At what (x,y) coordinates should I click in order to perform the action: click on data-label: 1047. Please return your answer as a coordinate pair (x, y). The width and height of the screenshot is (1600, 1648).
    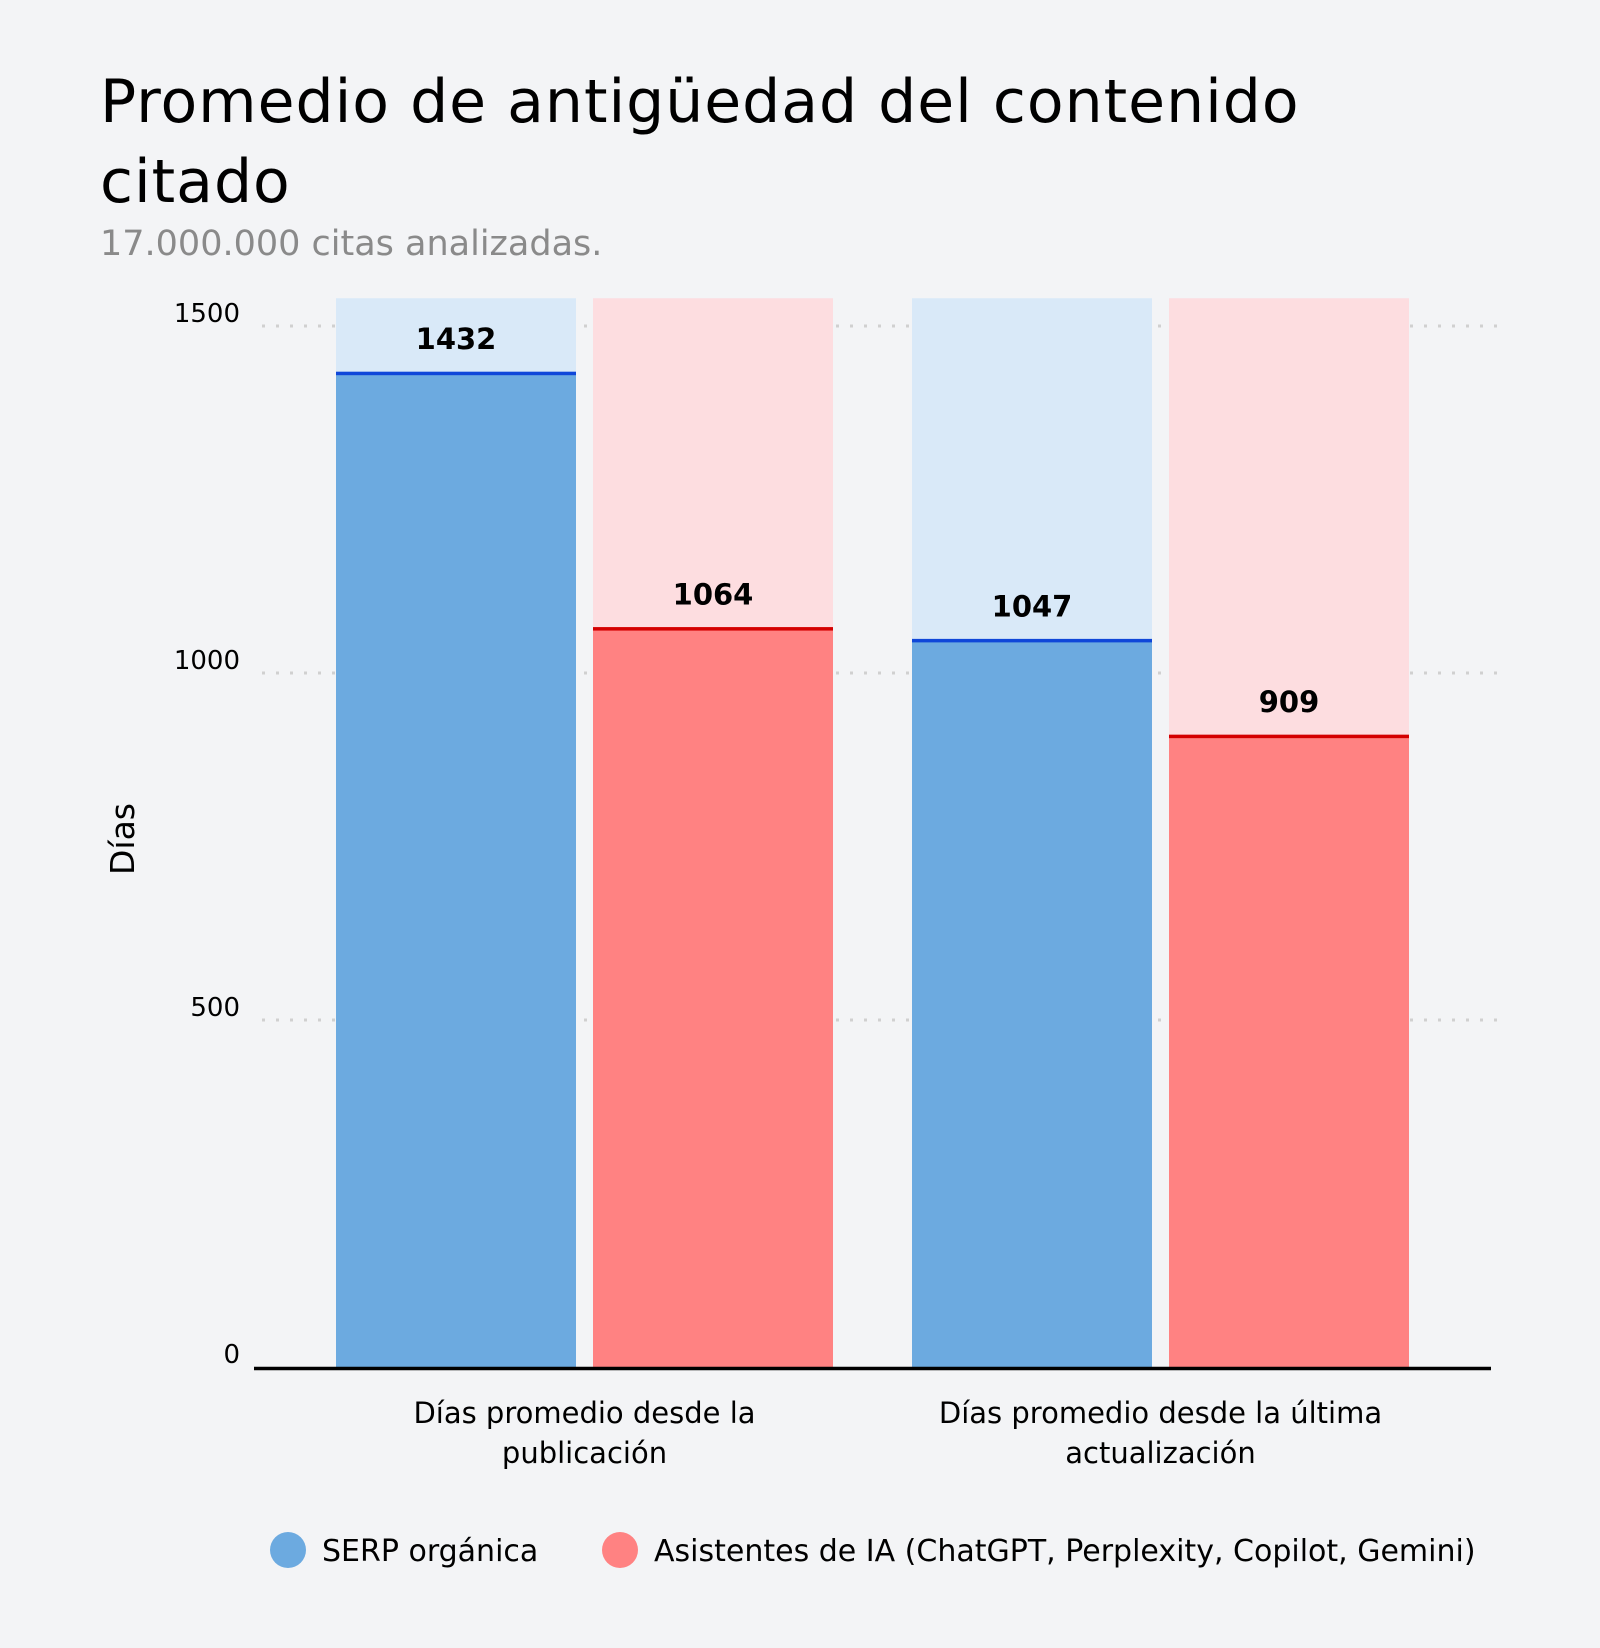
    Looking at the image, I should click on (1032, 606).